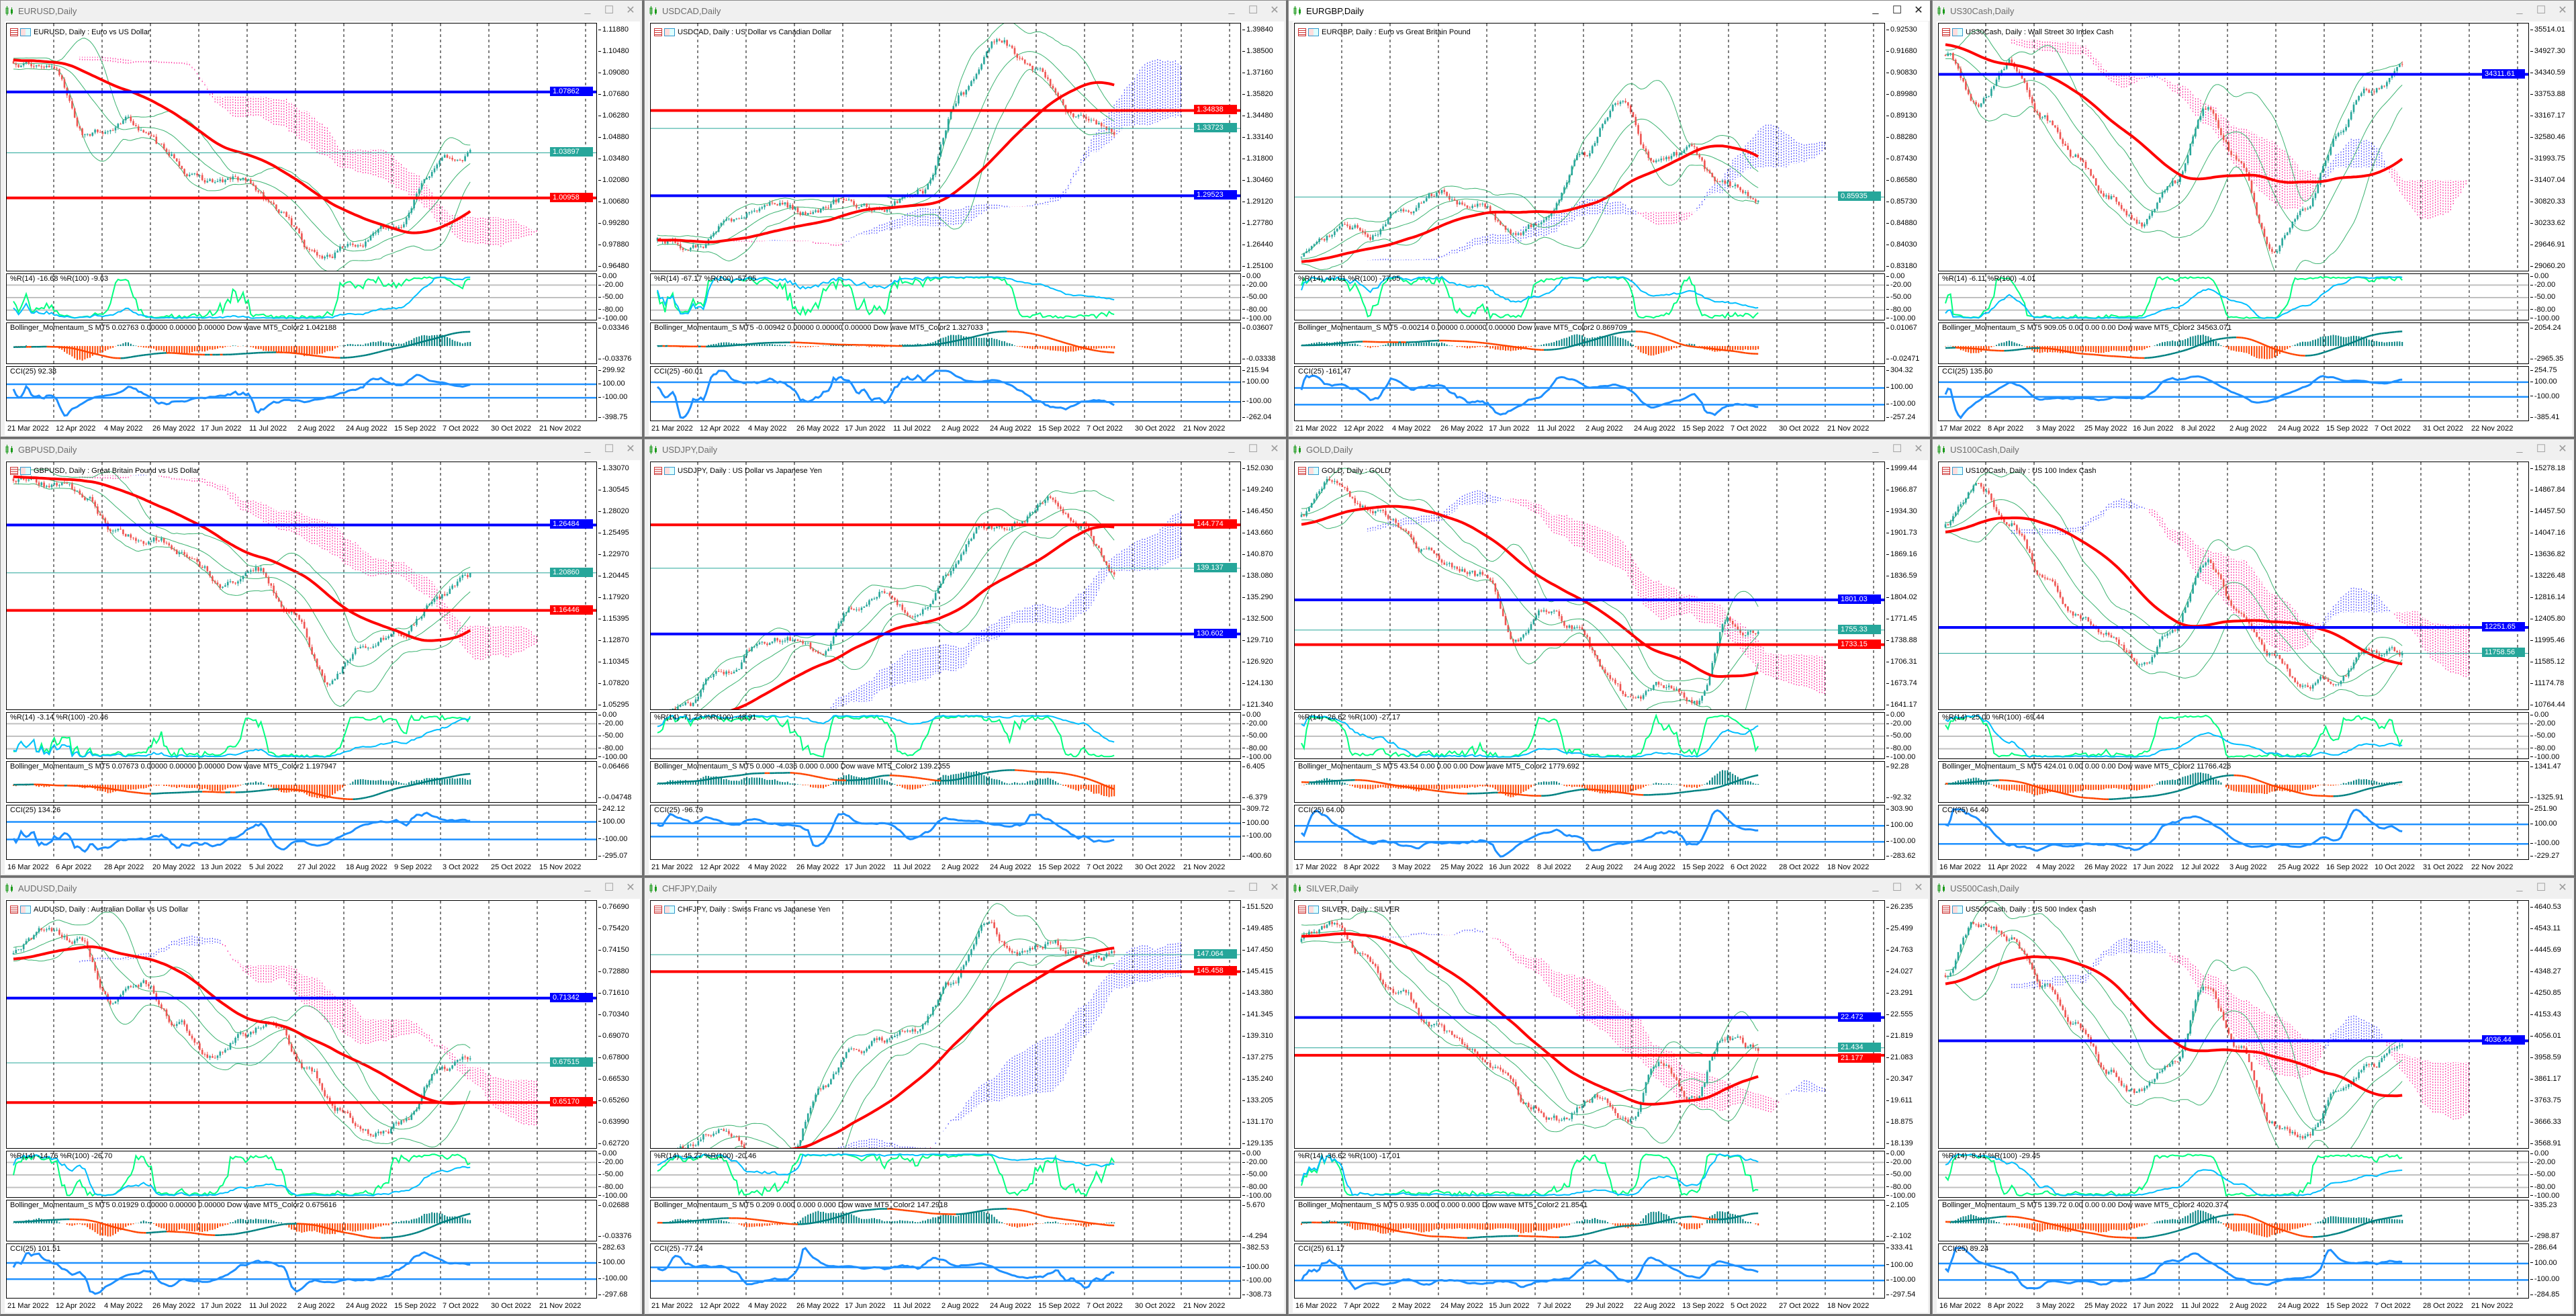  I want to click on window-title-bar: USDCAD,Daily_☐✕, so click(965, 11).